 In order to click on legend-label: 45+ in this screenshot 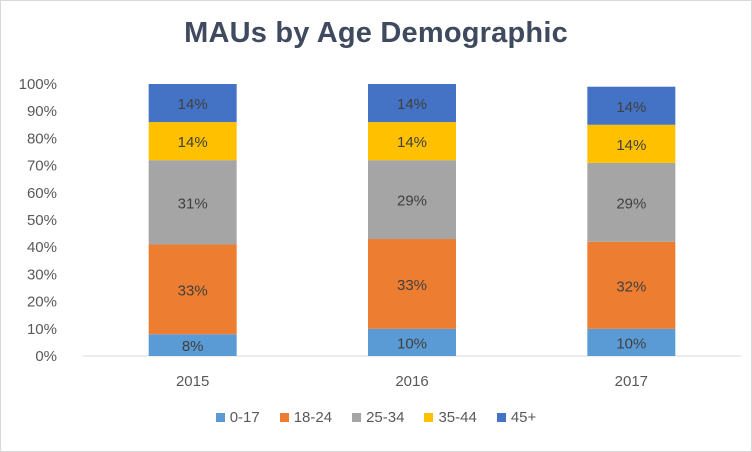, I will do `click(523, 417)`.